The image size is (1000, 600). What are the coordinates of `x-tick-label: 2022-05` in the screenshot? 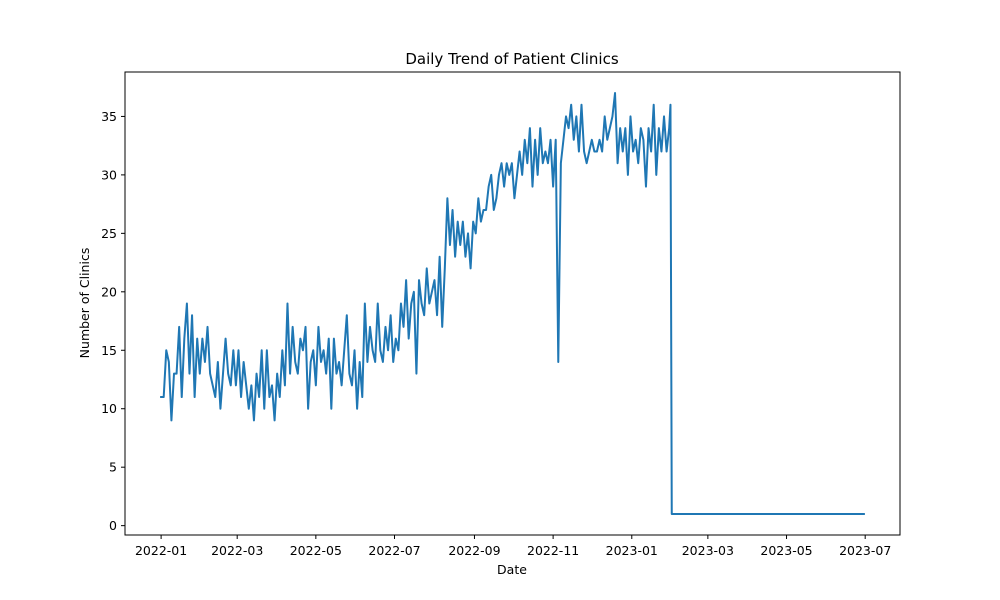 It's located at (316, 550).